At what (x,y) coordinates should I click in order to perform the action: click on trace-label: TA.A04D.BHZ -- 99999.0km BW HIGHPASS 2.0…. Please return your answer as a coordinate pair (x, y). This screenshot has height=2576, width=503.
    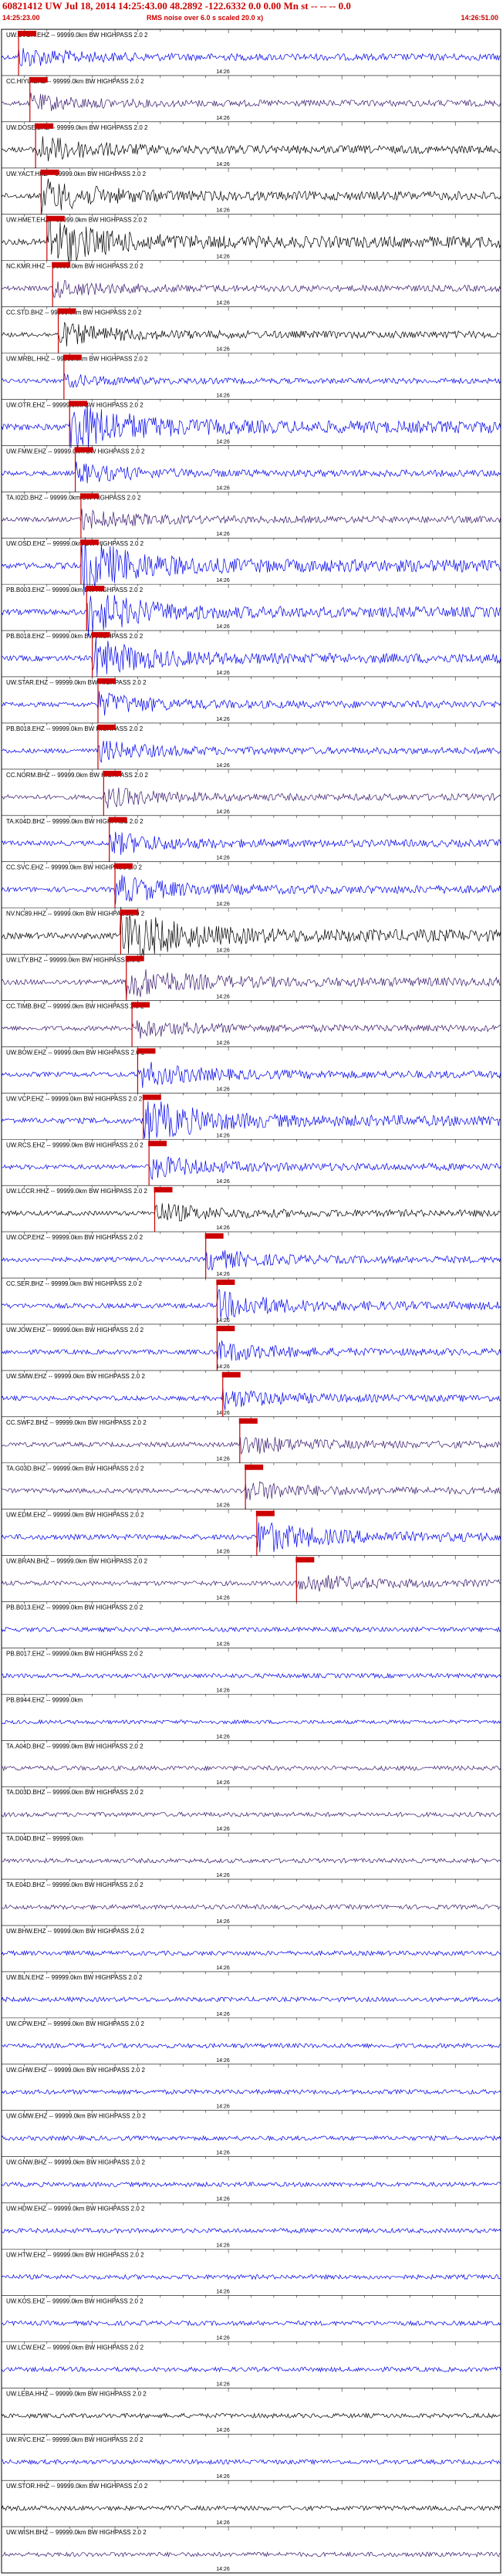
    Looking at the image, I should click on (74, 1746).